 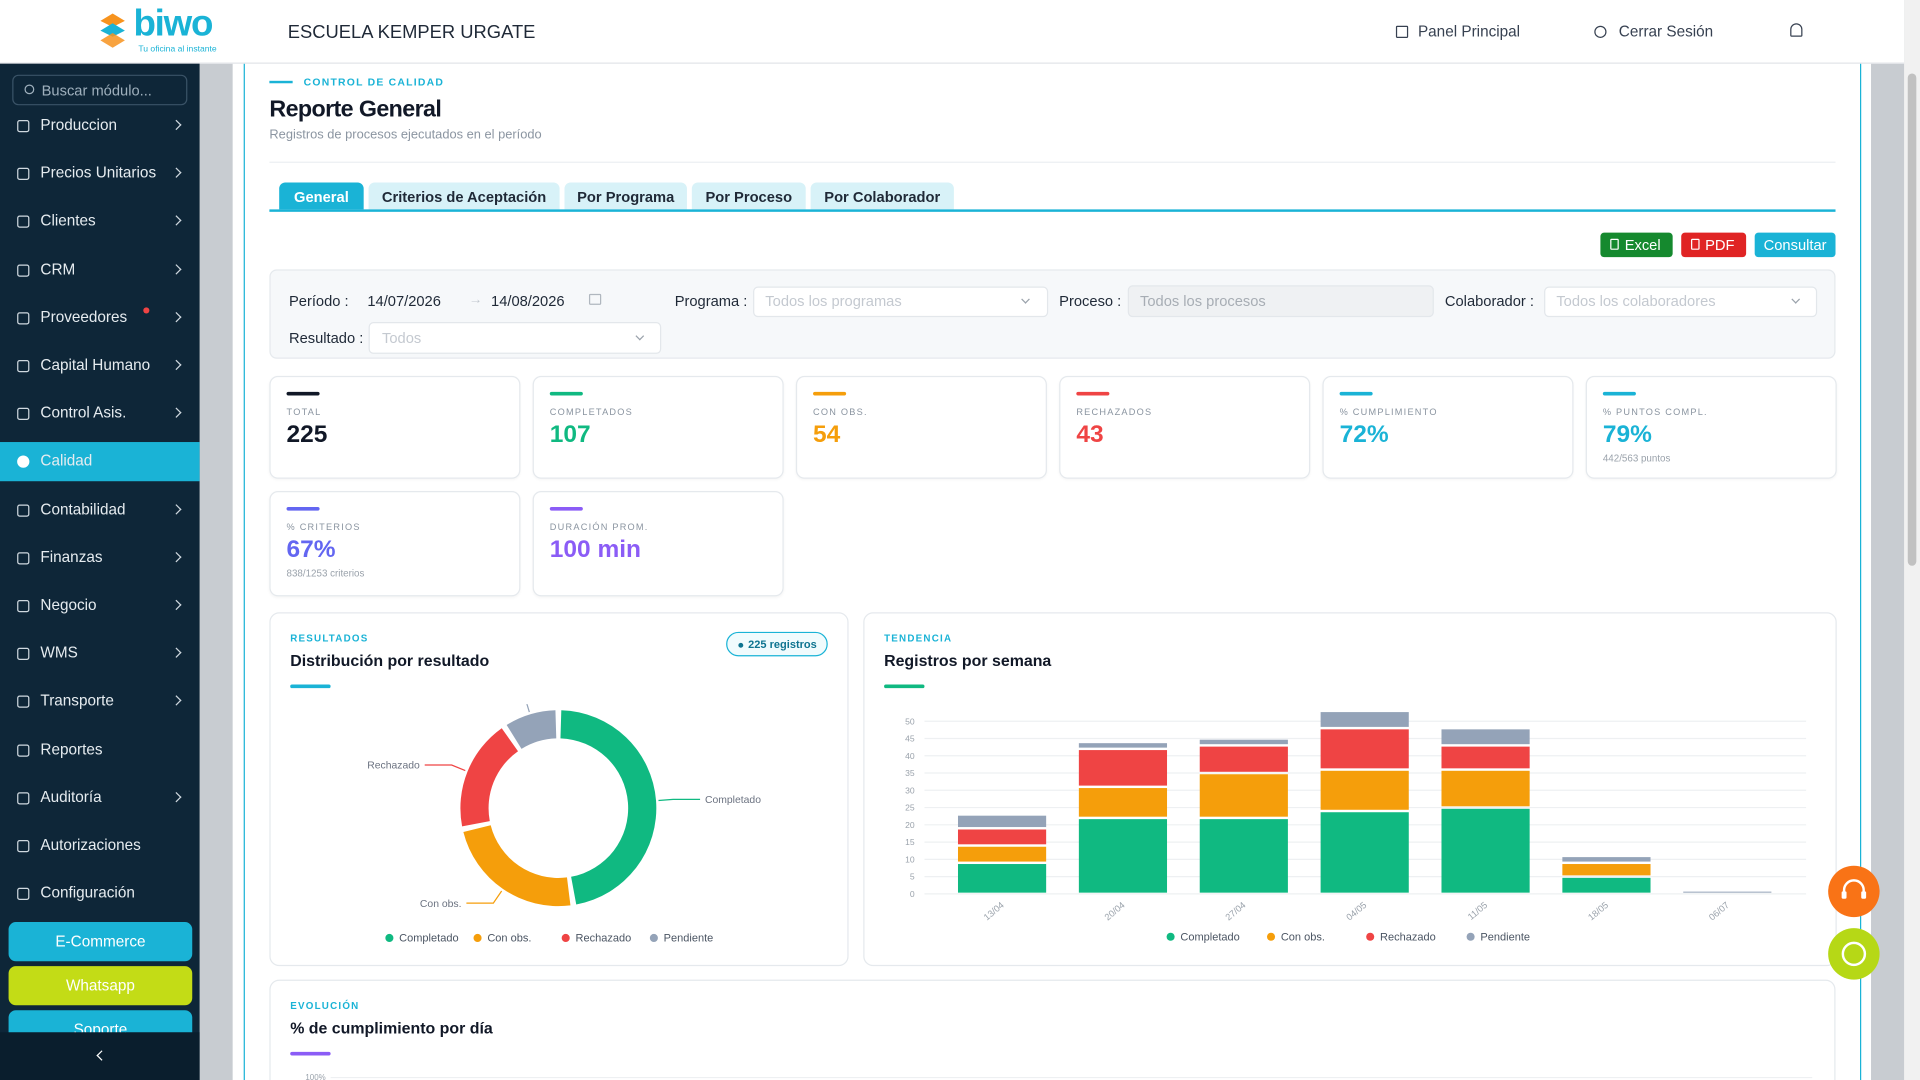 I want to click on date-value: 14/08/2026, so click(x=528, y=301).